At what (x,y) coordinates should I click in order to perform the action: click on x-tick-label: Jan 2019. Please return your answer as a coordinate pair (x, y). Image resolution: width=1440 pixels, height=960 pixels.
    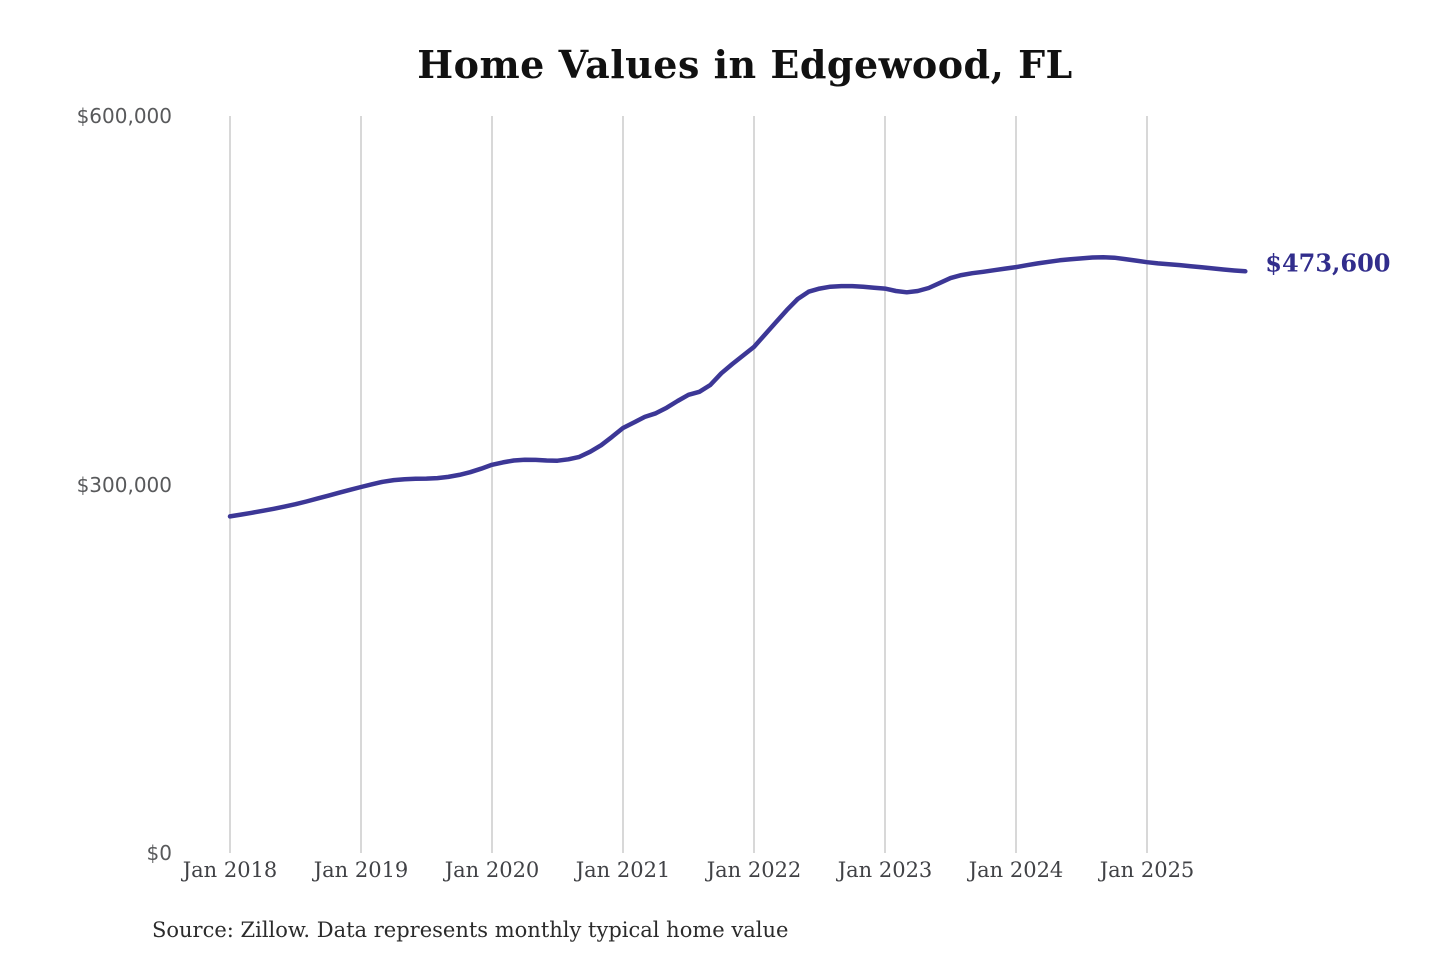
    Looking at the image, I should click on (361, 870).